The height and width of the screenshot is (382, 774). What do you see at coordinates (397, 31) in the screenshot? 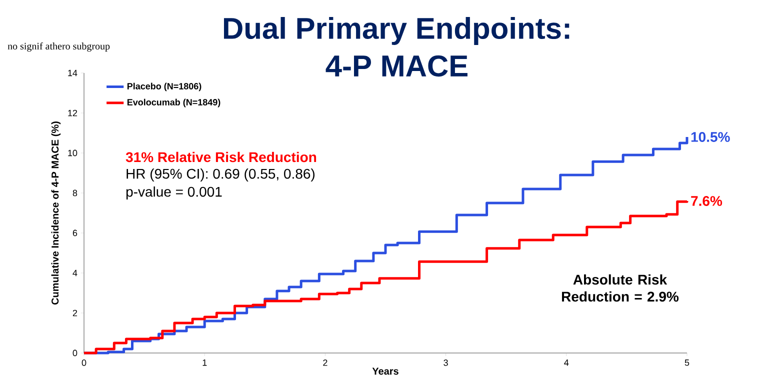
I see `chart-title: Dual Primary Endpoints:` at bounding box center [397, 31].